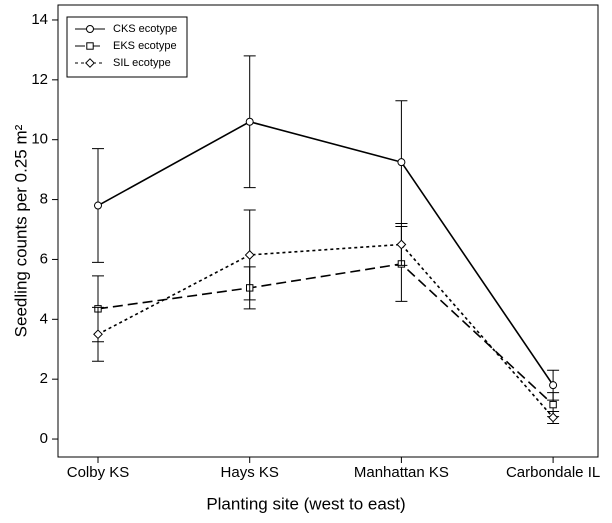 The image size is (612, 523). What do you see at coordinates (44, 318) in the screenshot?
I see `y-tick-label: 4` at bounding box center [44, 318].